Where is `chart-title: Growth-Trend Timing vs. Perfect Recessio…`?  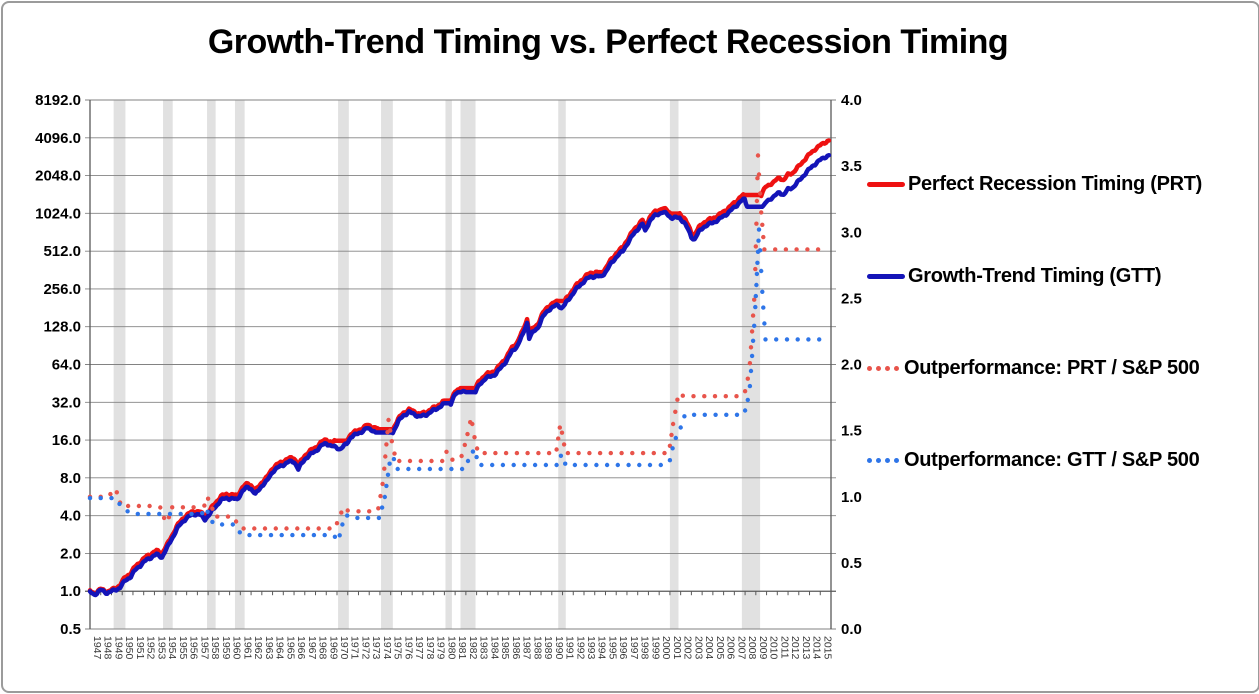 chart-title: Growth-Trend Timing vs. Perfect Recessio… is located at coordinates (608, 42).